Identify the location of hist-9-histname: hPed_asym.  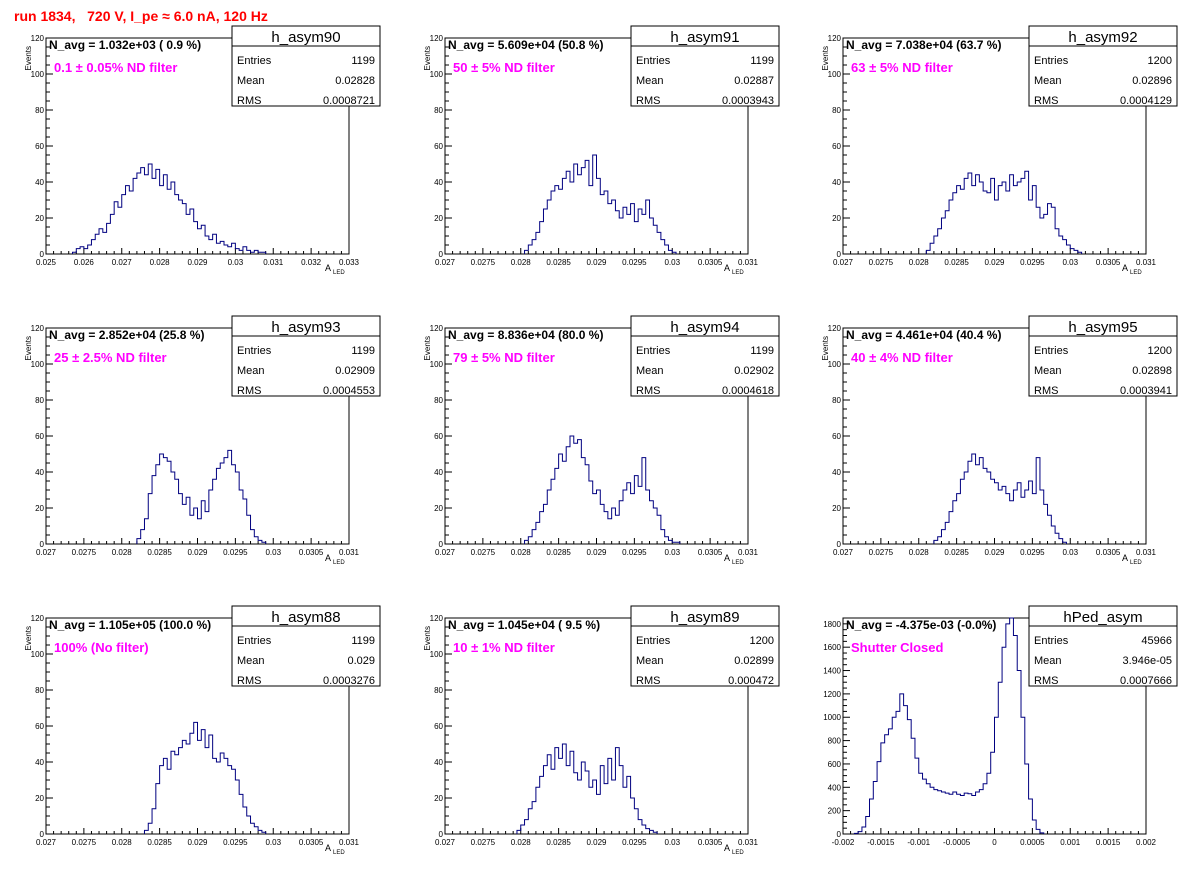
(1102, 617).